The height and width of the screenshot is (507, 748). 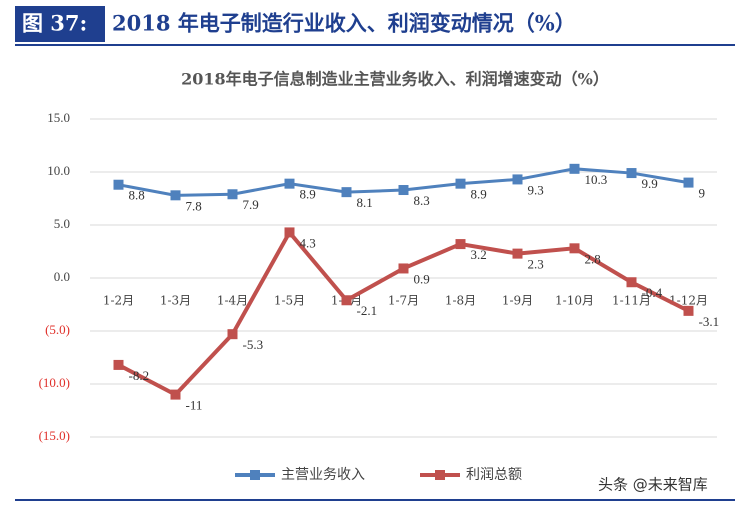 I want to click on x-tick-label: 1-7月, so click(x=403, y=301).